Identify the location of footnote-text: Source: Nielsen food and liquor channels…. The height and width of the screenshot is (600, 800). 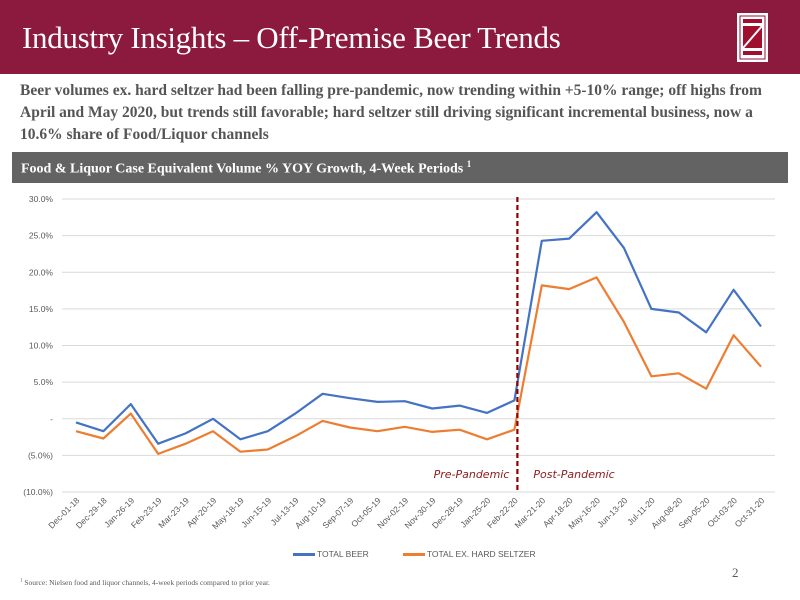
(147, 582).